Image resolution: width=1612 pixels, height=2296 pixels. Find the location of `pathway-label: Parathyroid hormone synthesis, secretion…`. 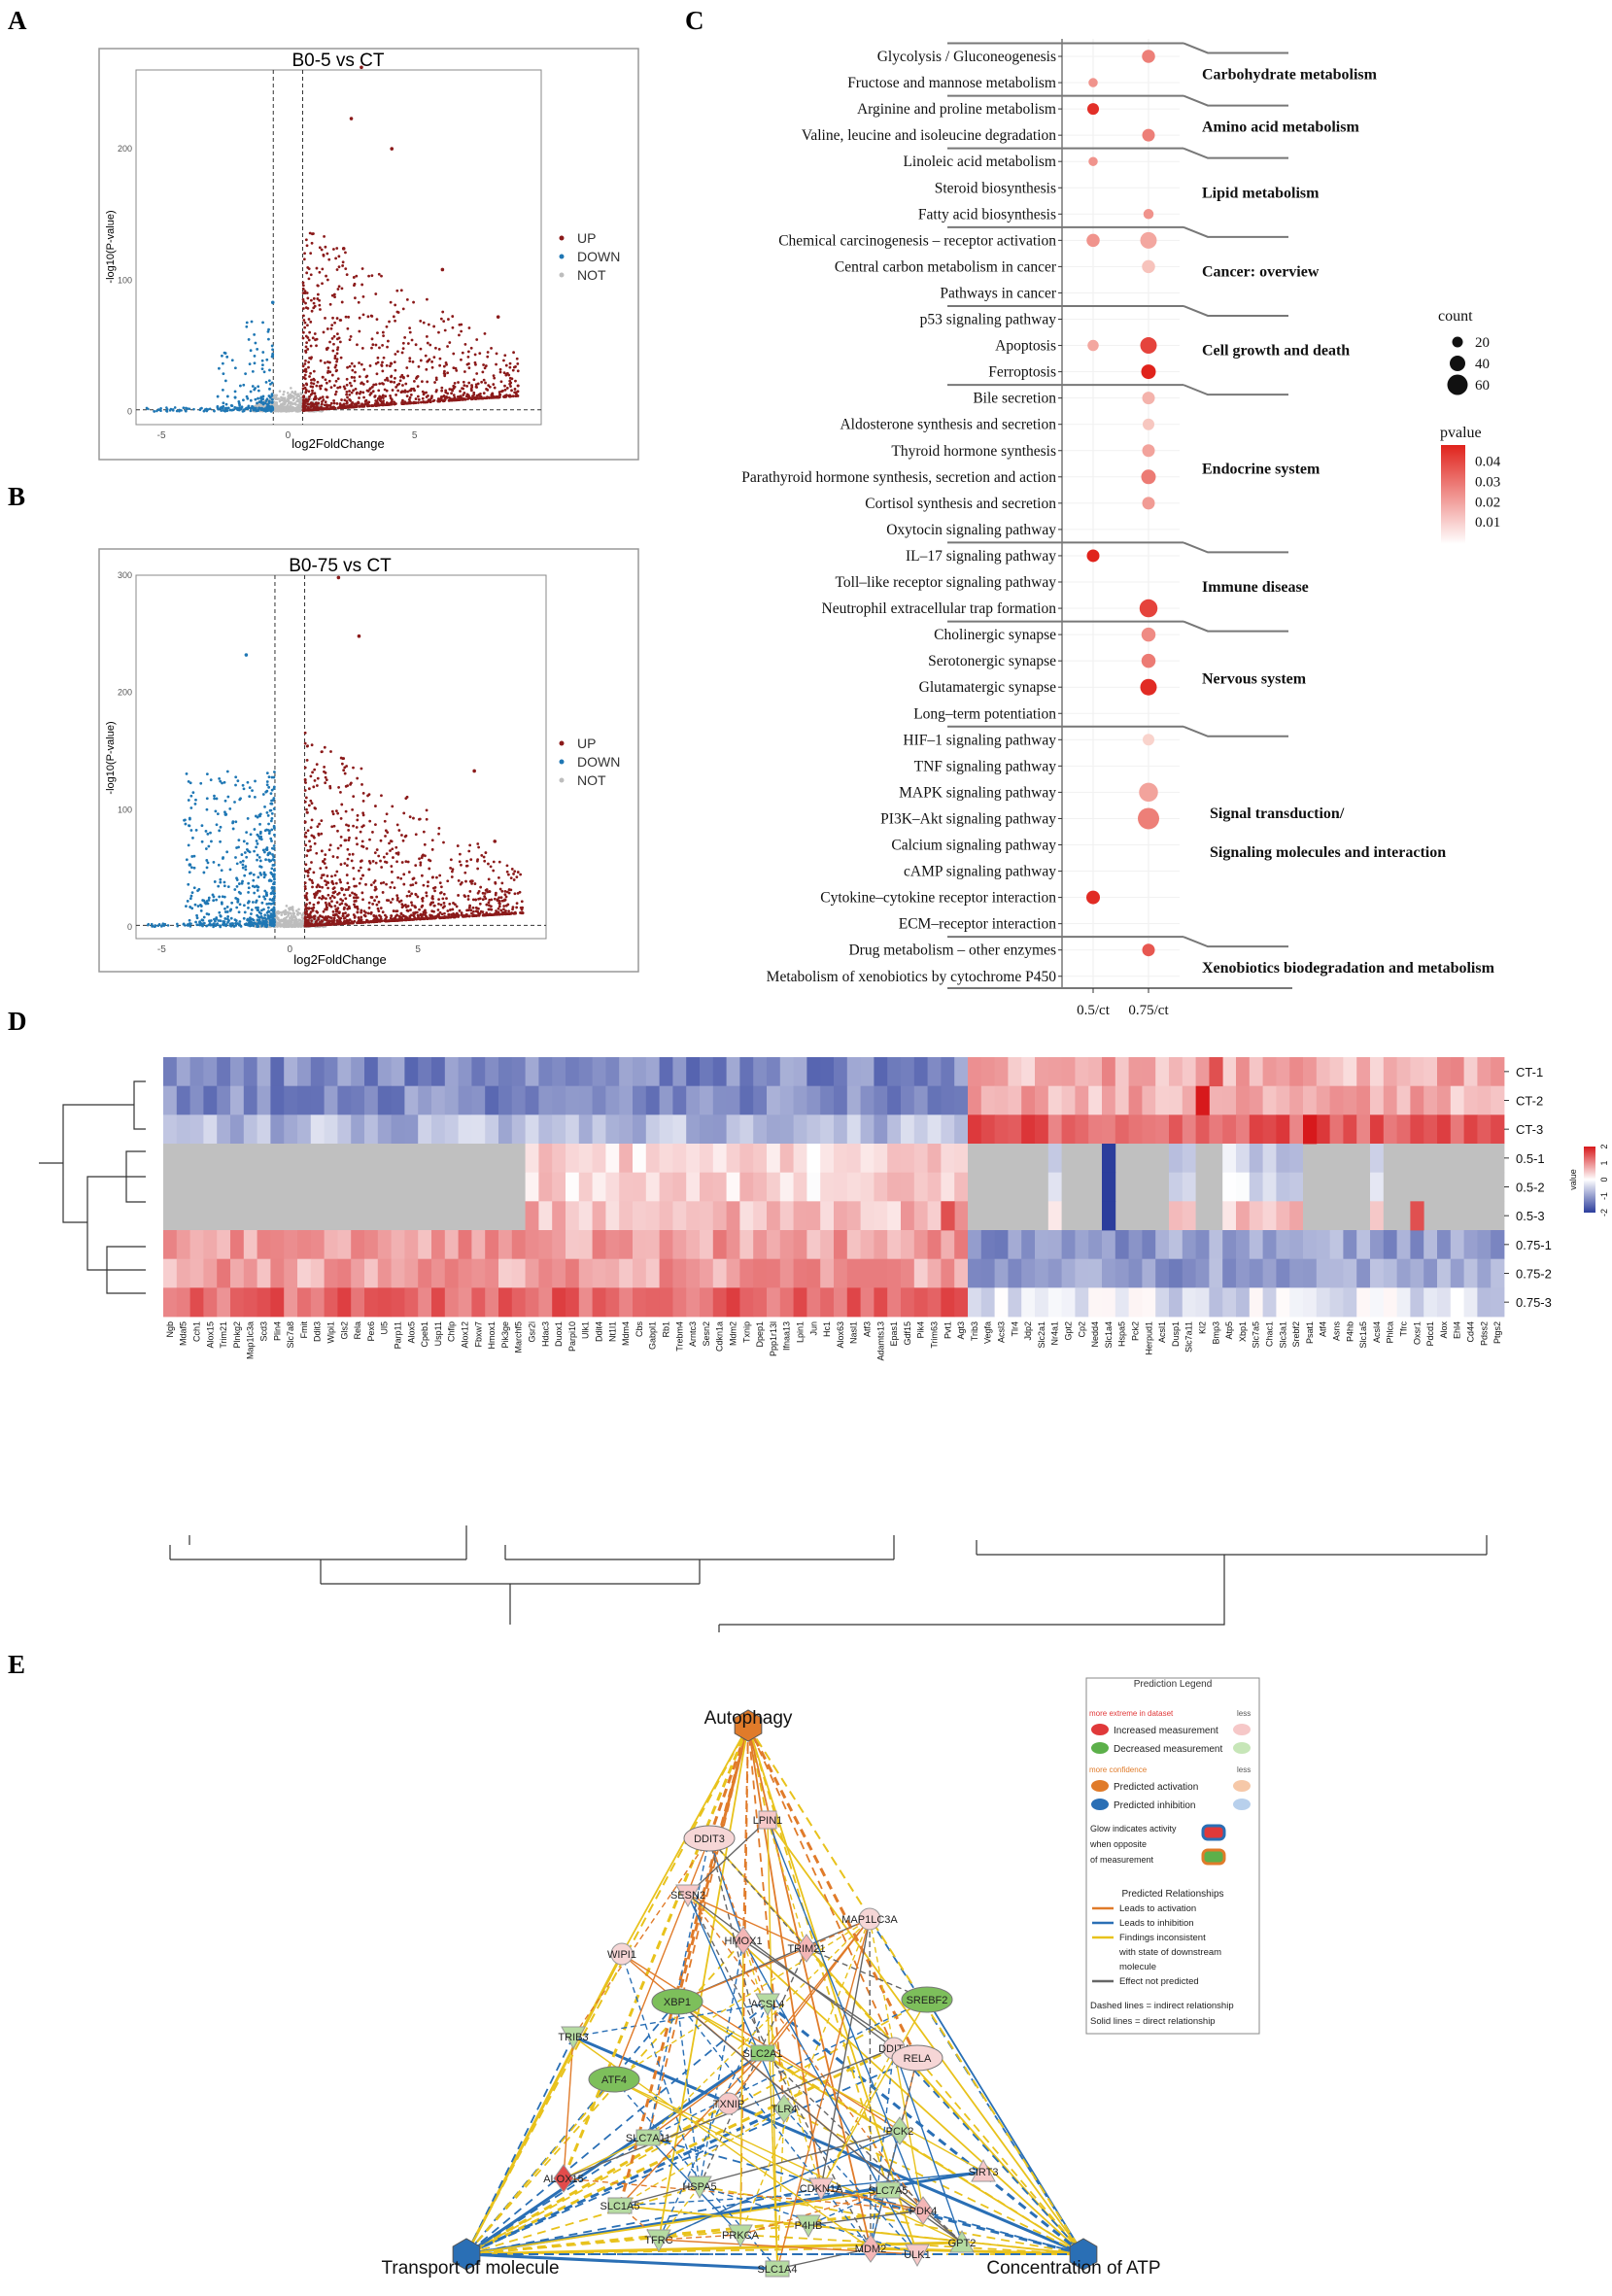

pathway-label: Parathyroid hormone synthesis, secretion… is located at coordinates (898, 477).